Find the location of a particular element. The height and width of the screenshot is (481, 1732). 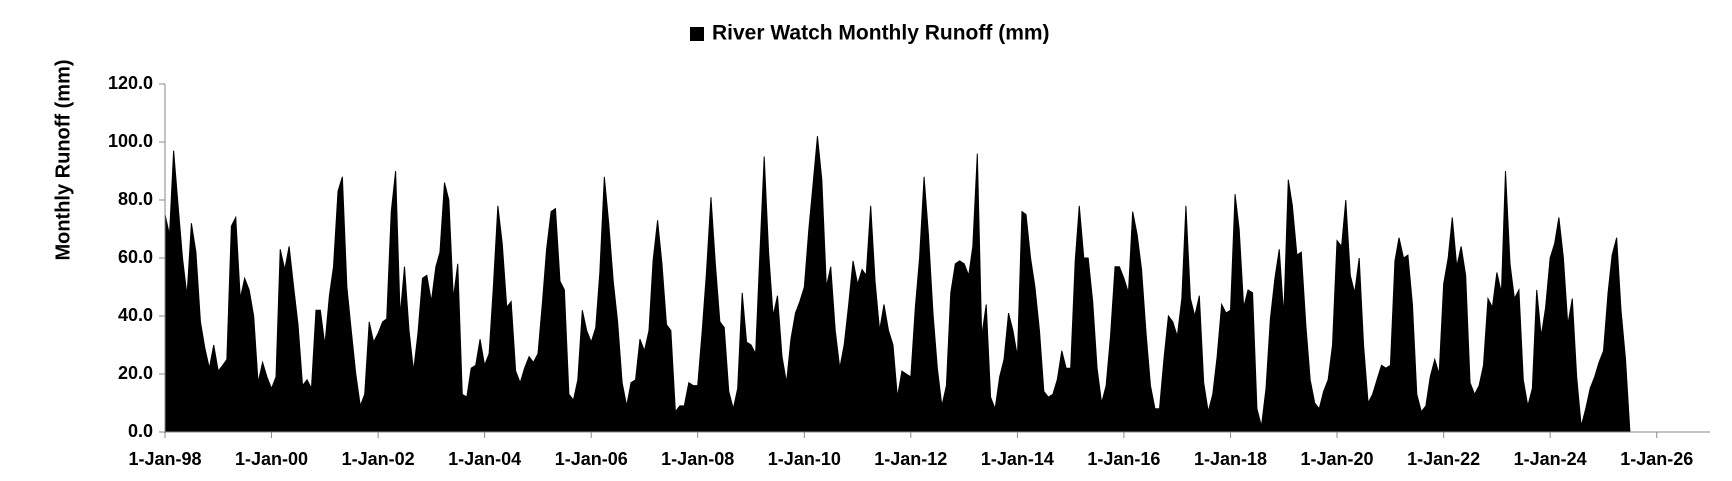

y-tick-label: 120.0 is located at coordinates (130, 83).